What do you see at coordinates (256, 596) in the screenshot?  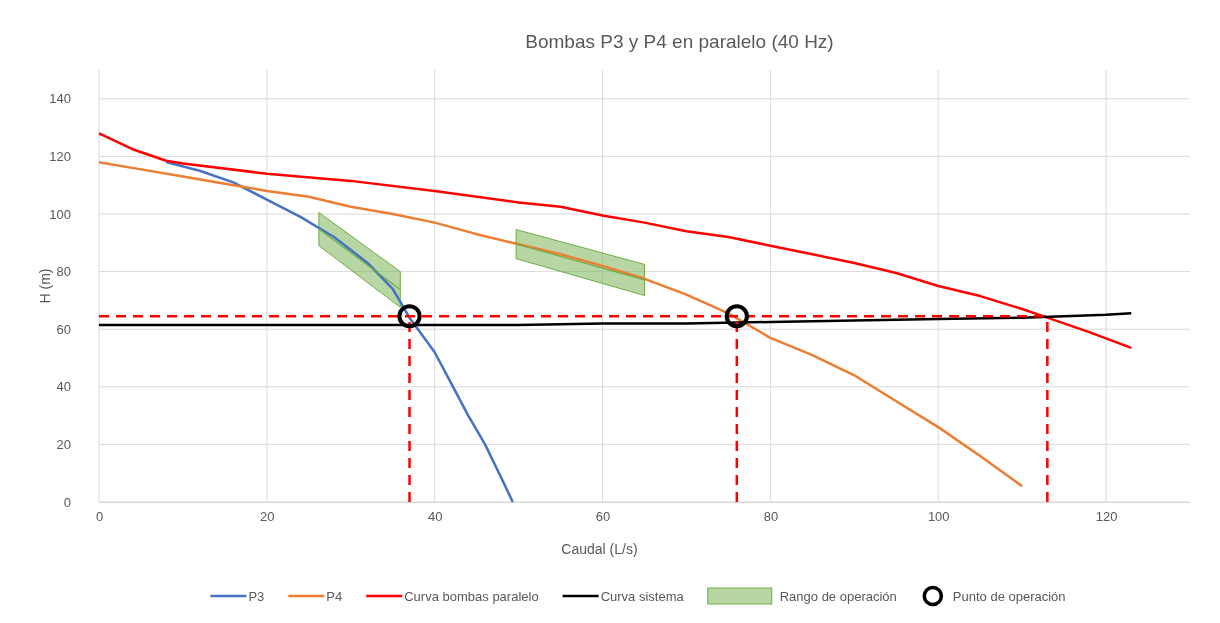 I see `legend-label: P3` at bounding box center [256, 596].